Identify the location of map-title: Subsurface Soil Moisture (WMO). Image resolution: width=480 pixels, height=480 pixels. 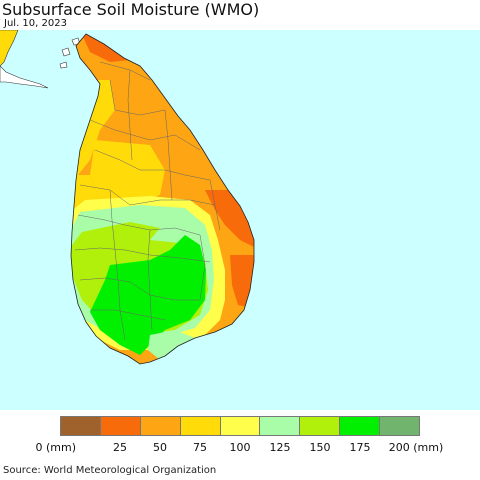
(131, 9).